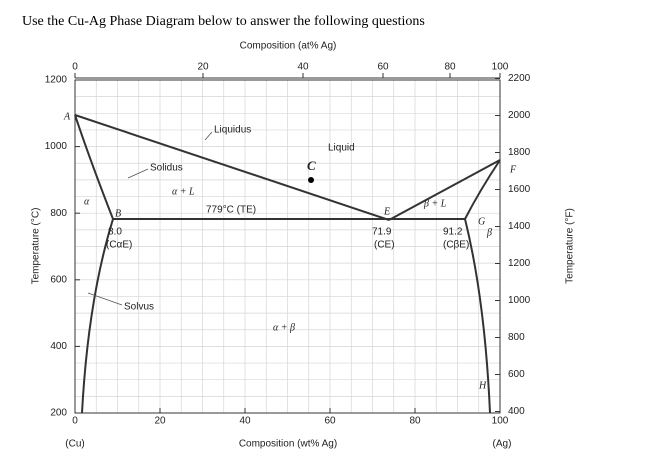 The height and width of the screenshot is (471, 666). I want to click on solvus-left, so click(97, 316).